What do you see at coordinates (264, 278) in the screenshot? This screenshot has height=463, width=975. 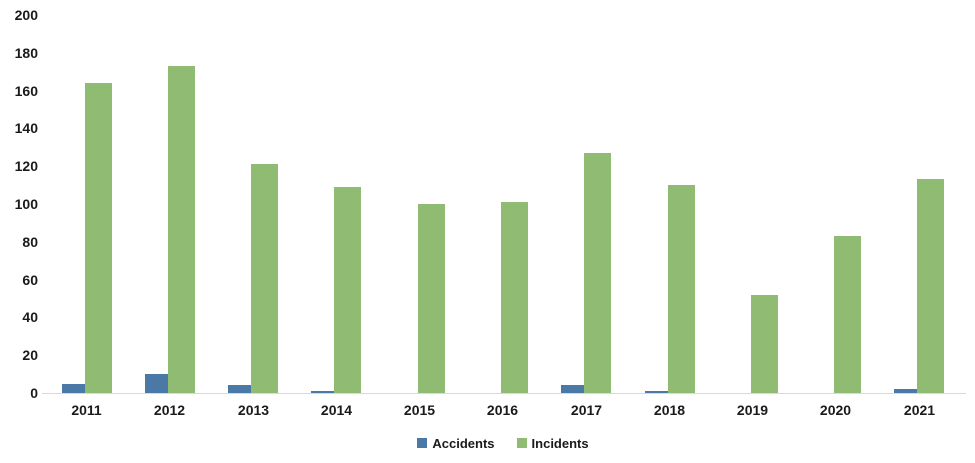 I see `bar-incidents-2013` at bounding box center [264, 278].